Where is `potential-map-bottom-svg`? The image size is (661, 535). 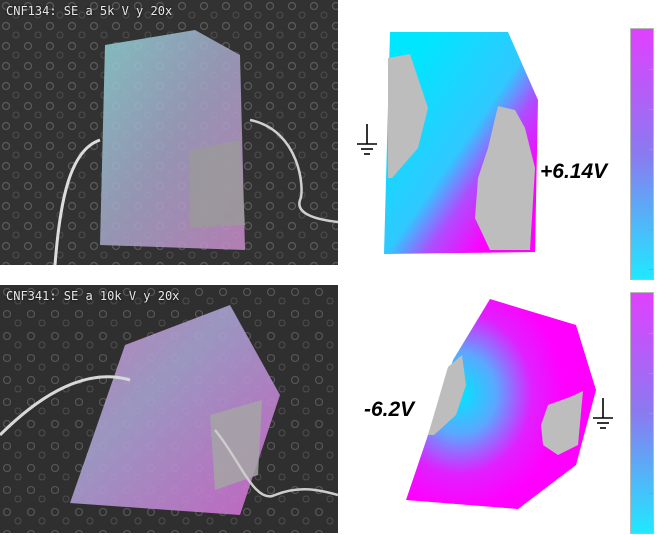 potential-map-bottom-svg is located at coordinates (501, 404).